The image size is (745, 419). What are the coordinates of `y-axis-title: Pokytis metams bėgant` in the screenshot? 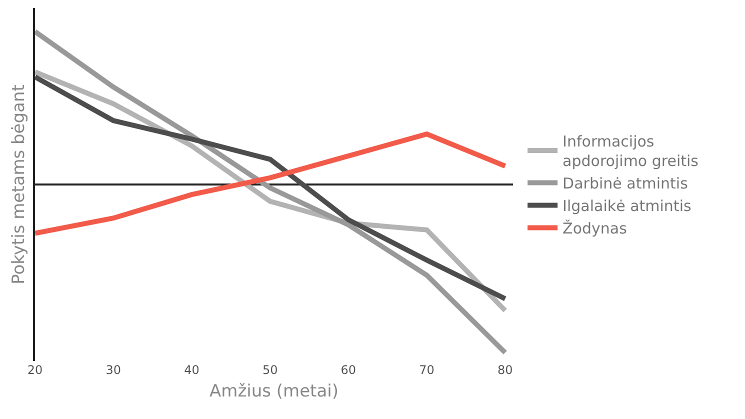 It's located at (19, 184).